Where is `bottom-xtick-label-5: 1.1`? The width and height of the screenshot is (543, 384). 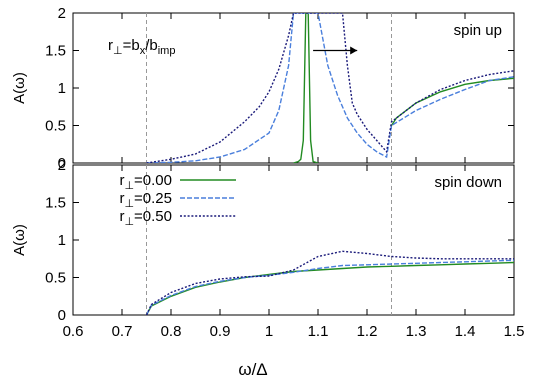 bottom-xtick-label-5: 1.1 is located at coordinates (318, 331).